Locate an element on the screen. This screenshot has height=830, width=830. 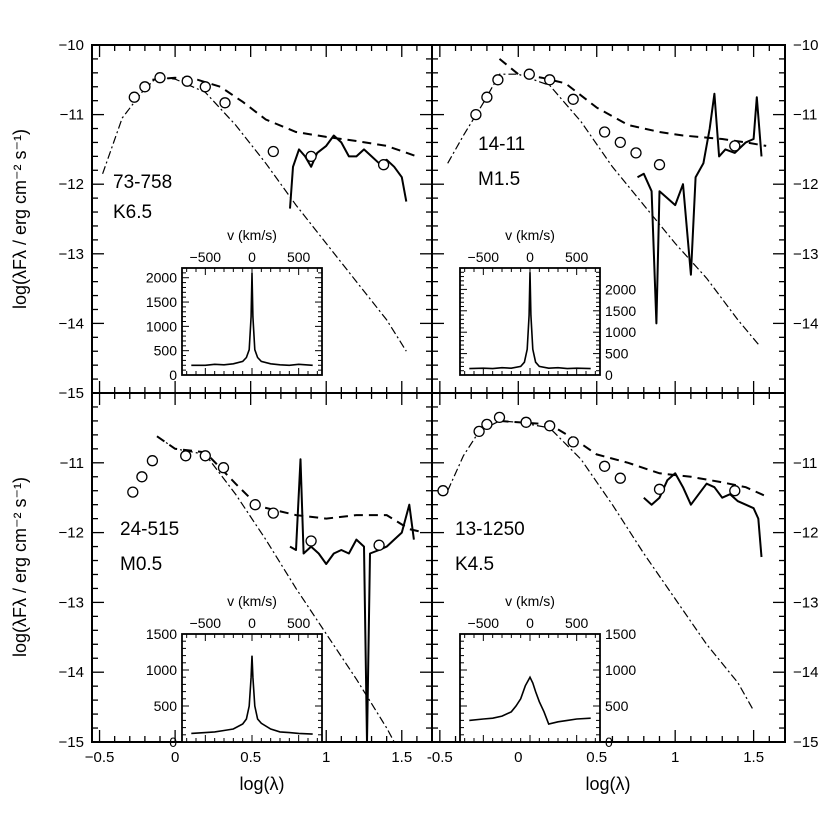
y-tick-label-upper-left: −11 is located at coordinates (72, 115).